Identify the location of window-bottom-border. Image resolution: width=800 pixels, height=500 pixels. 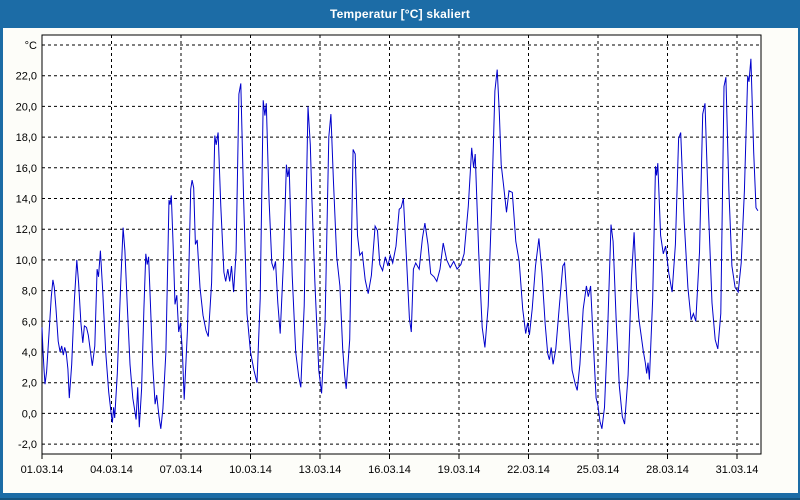
(400, 499).